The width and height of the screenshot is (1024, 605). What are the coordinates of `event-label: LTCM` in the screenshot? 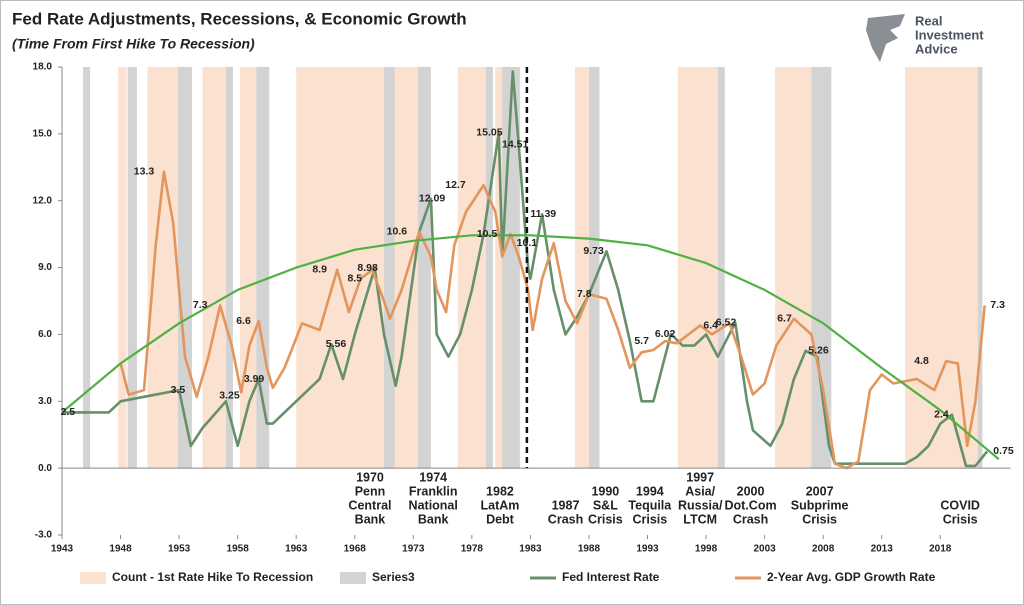 It's located at (700, 519).